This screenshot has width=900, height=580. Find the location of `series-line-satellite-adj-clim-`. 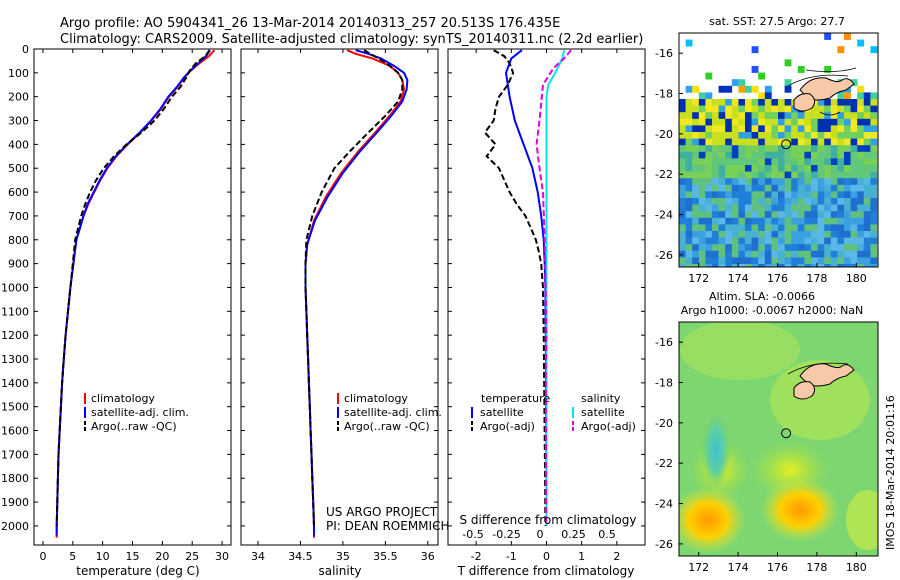

series-line-satellite-adj-clim- is located at coordinates (133, 292).